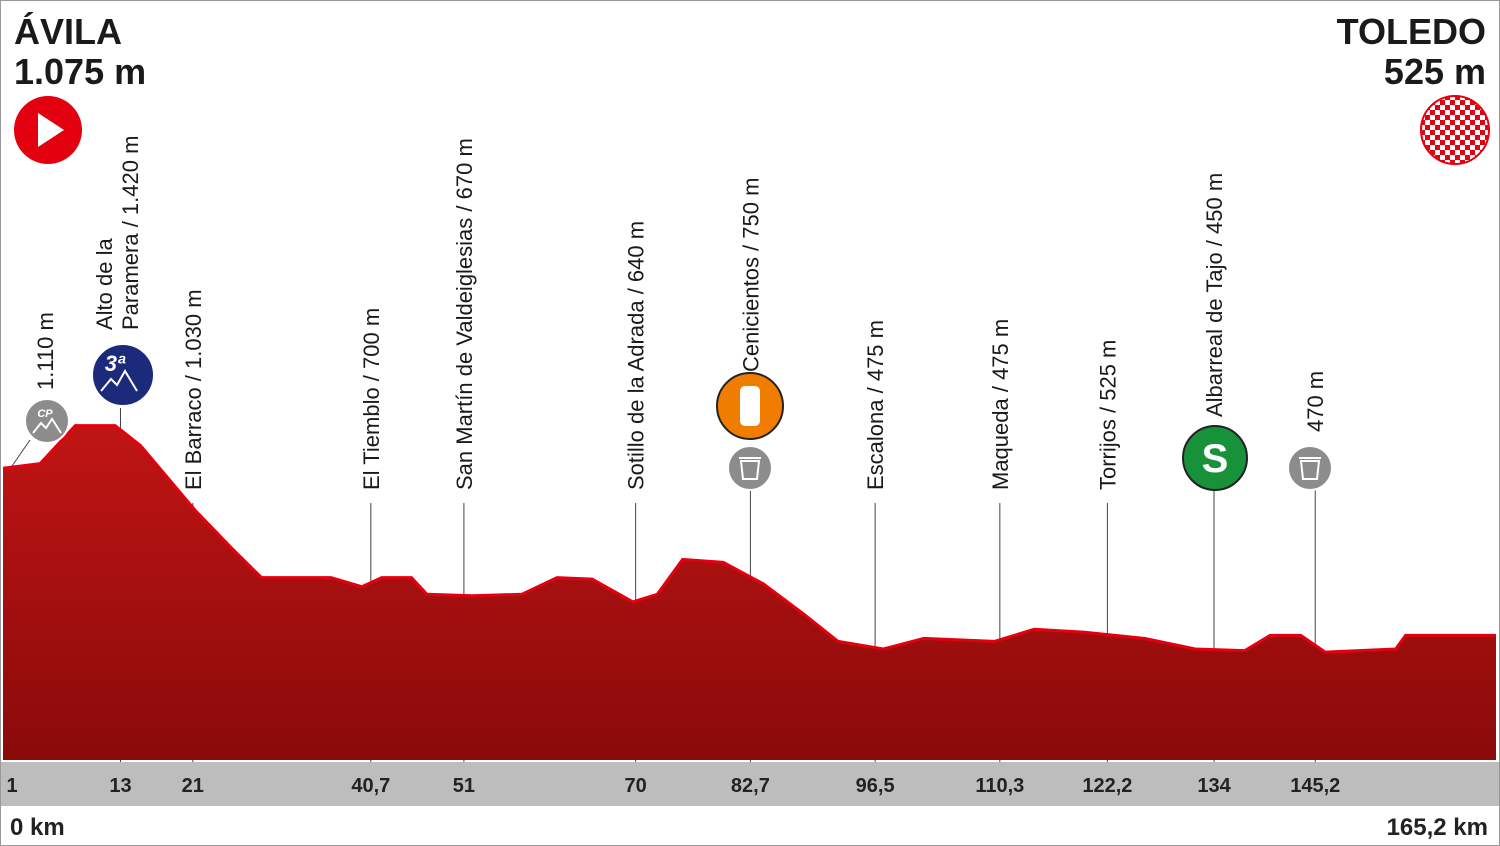 This screenshot has height=846, width=1500. What do you see at coordinates (45, 351) in the screenshot?
I see `waypoint-label: 1.110 m` at bounding box center [45, 351].